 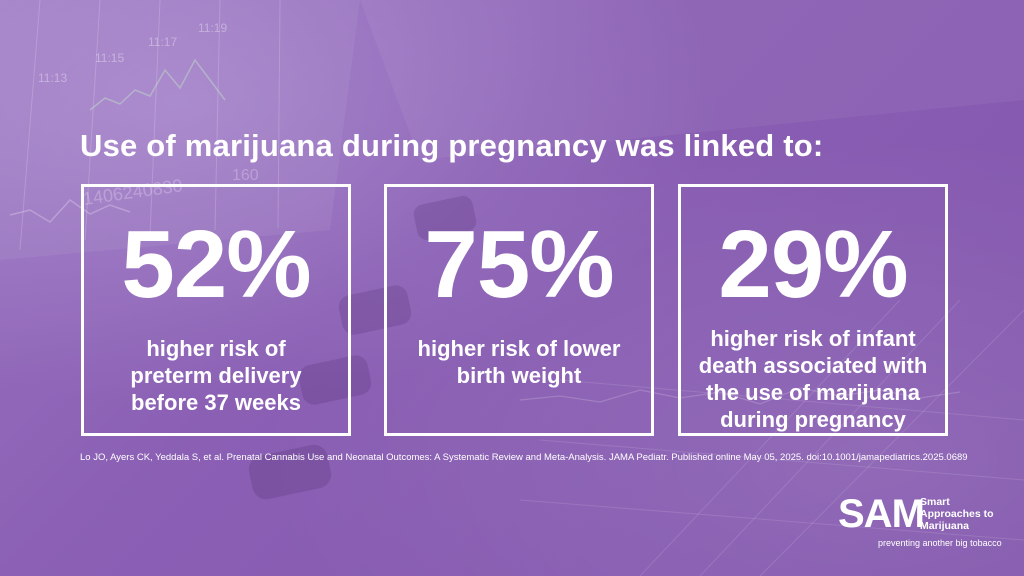 What do you see at coordinates (519, 375) in the screenshot?
I see `stat-description-line: birth weight` at bounding box center [519, 375].